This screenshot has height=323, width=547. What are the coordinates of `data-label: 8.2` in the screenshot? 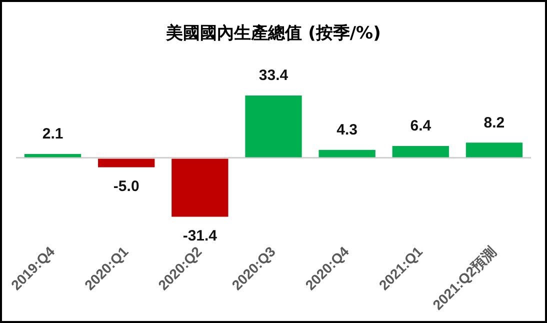 It's located at (494, 123).